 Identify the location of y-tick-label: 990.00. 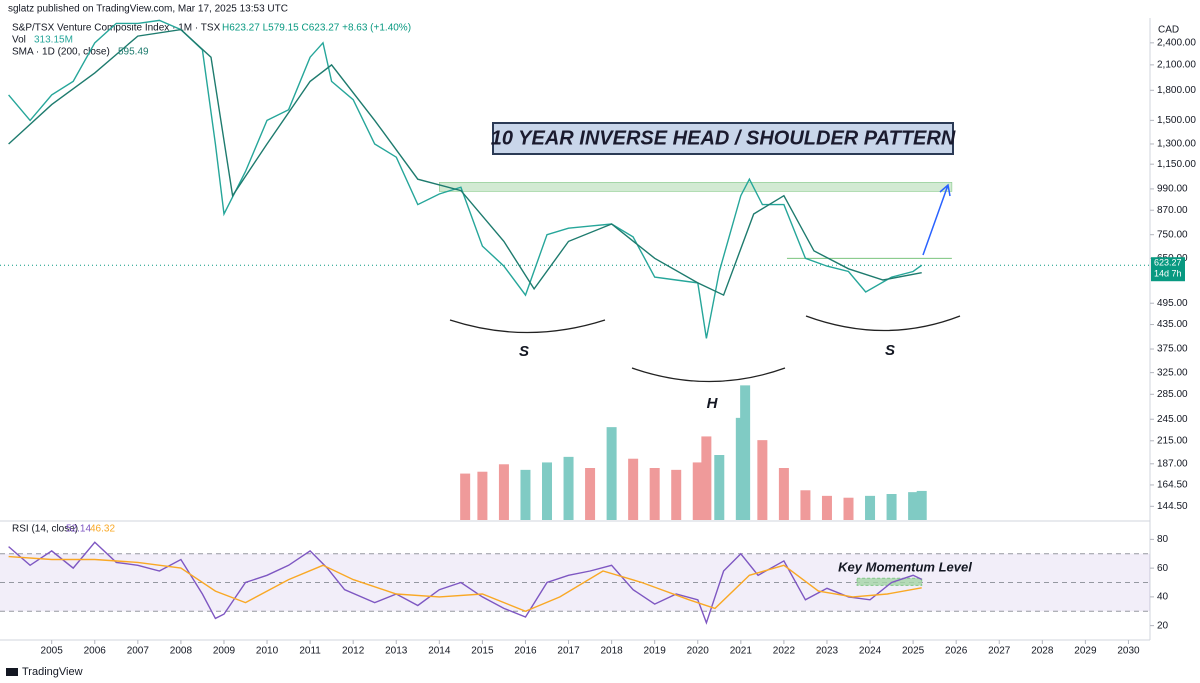
(1172, 189).